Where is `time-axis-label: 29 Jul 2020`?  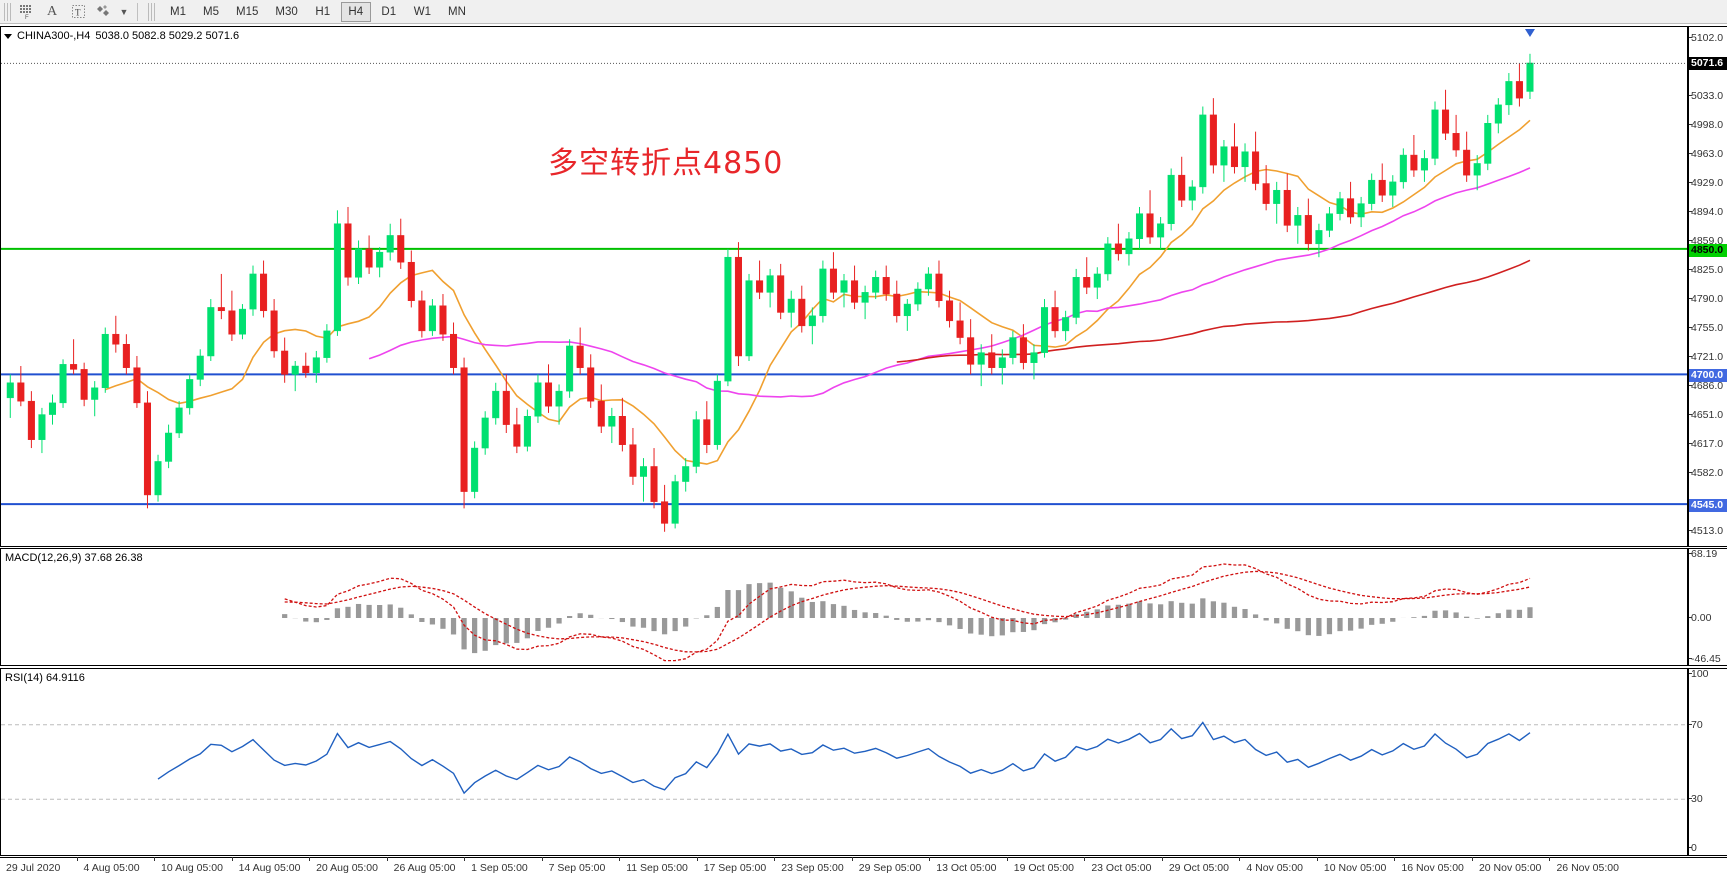 time-axis-label: 29 Jul 2020 is located at coordinates (33, 868).